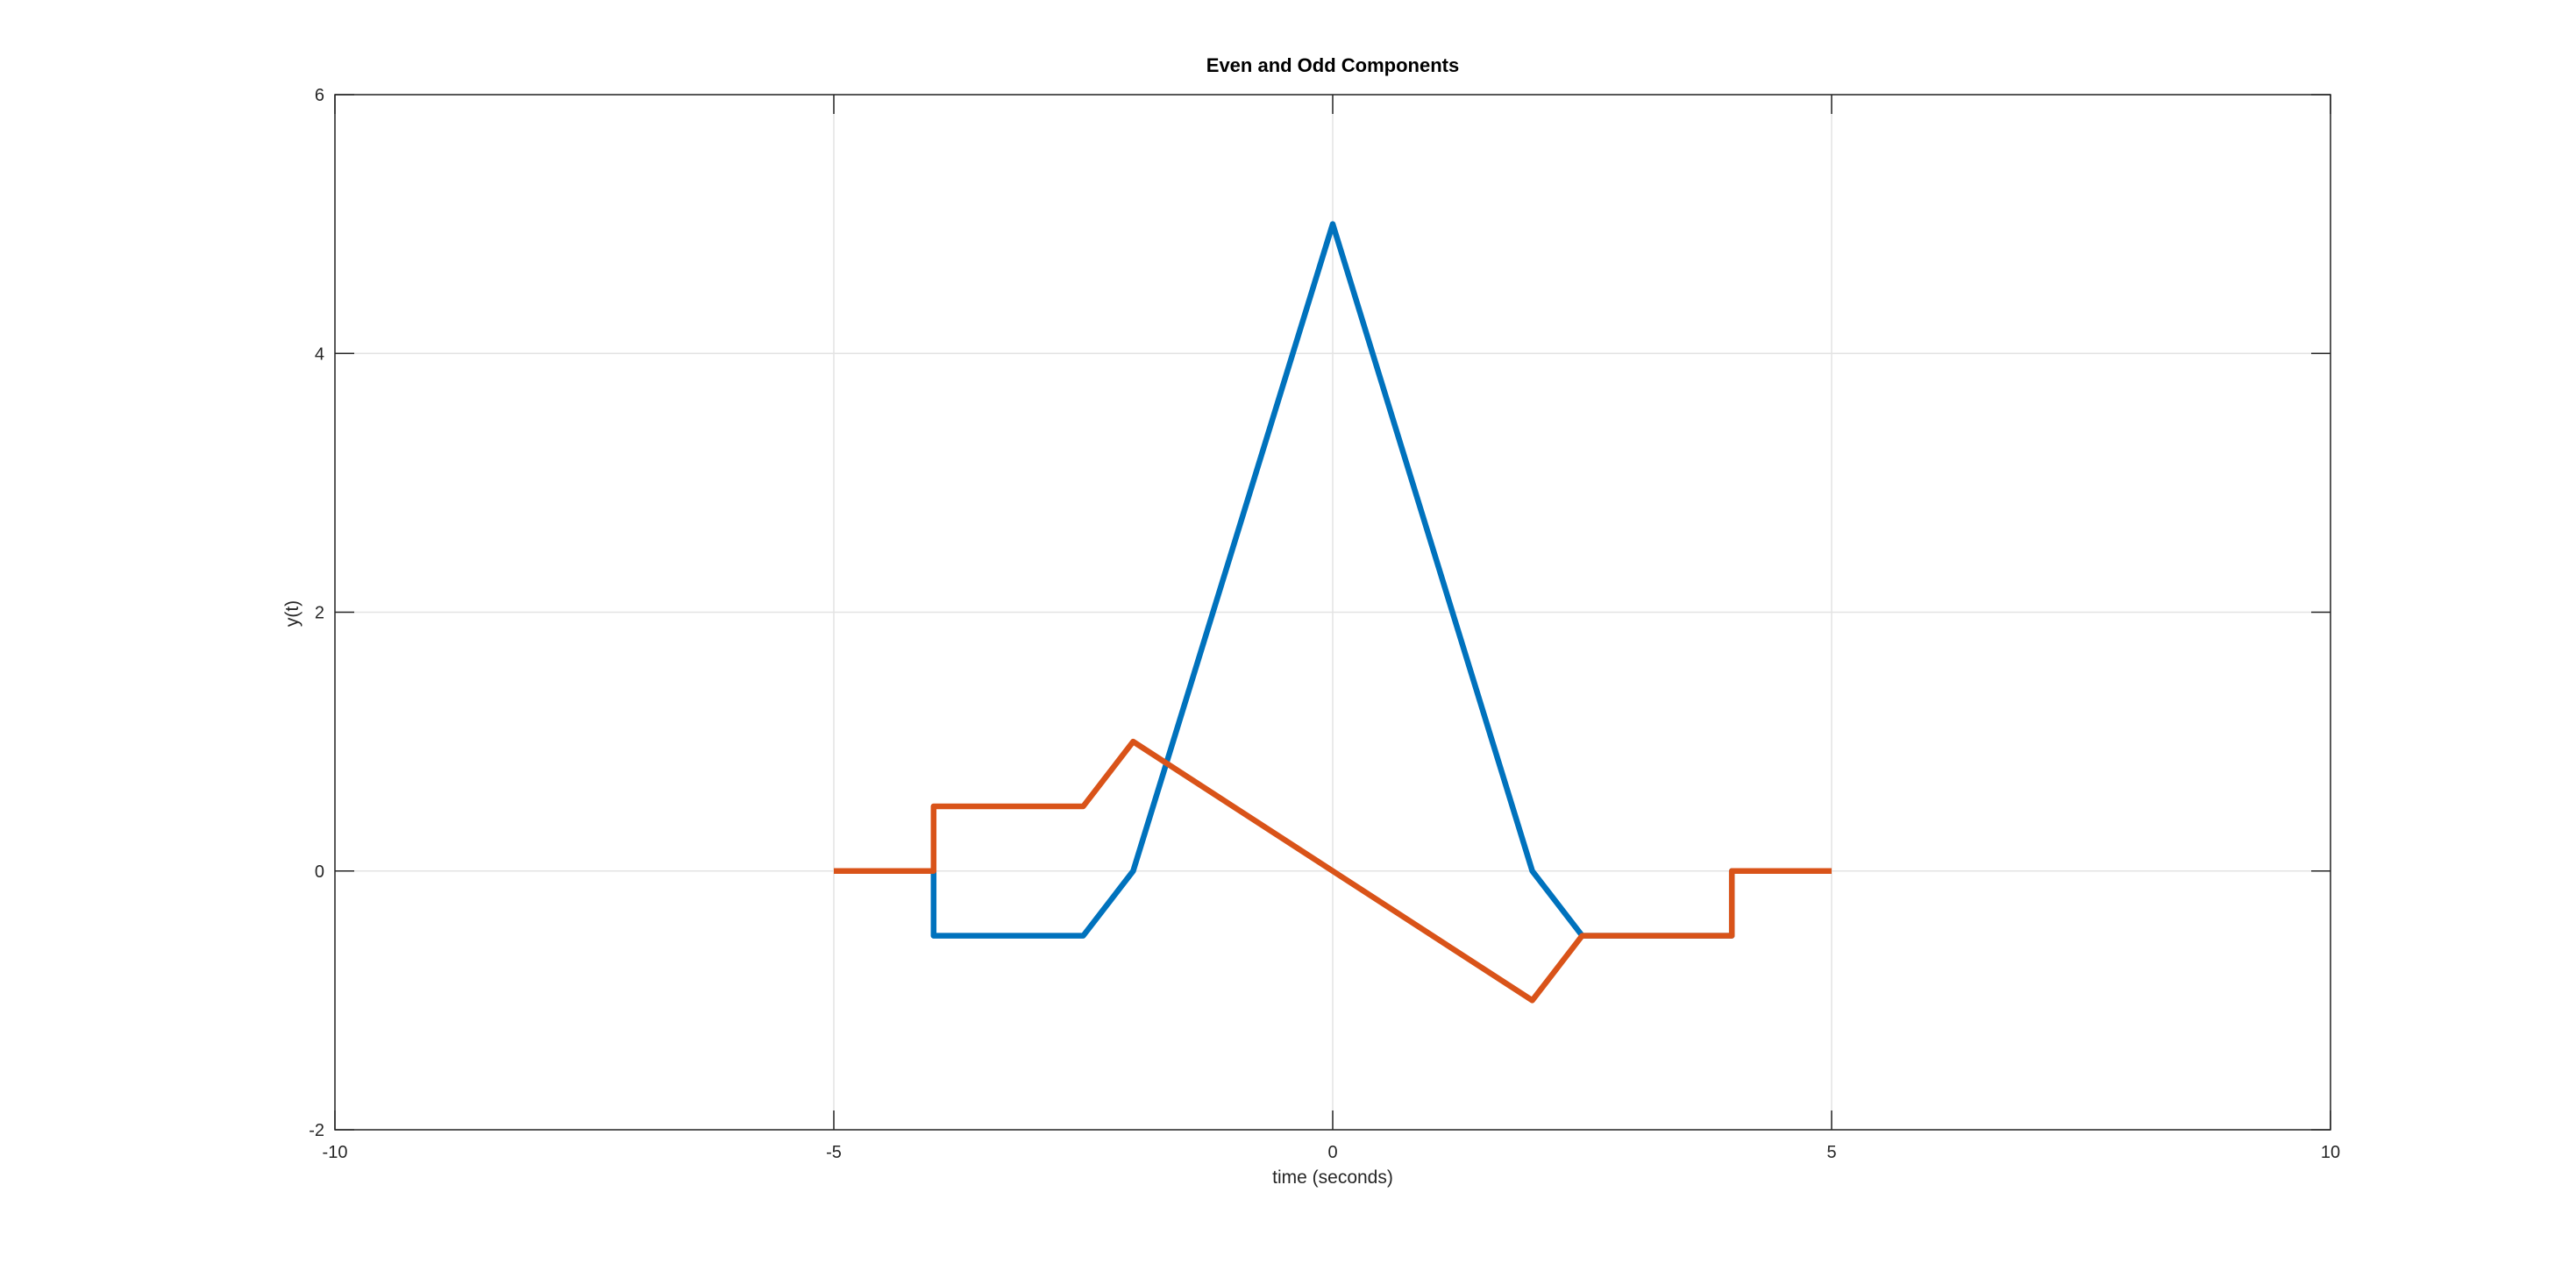  What do you see at coordinates (292, 614) in the screenshot?
I see `y-axis-label: y(t)` at bounding box center [292, 614].